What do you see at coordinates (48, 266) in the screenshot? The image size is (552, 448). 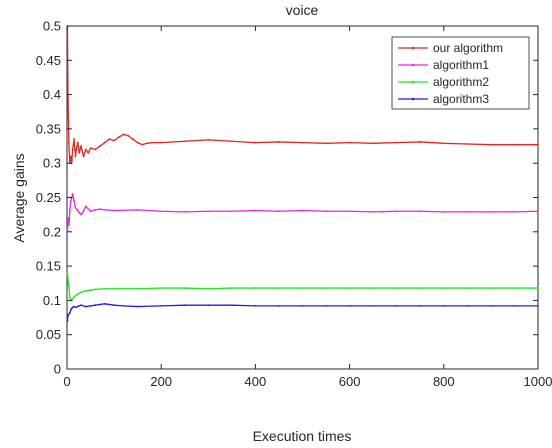 I see `y-tick-label: 0.15` at bounding box center [48, 266].